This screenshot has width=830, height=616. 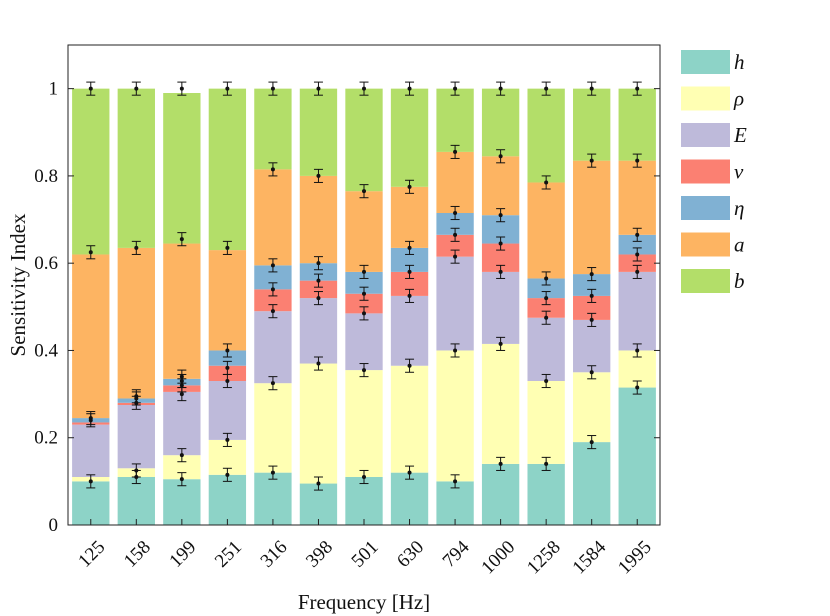 I want to click on legend-label: a, so click(x=739, y=245).